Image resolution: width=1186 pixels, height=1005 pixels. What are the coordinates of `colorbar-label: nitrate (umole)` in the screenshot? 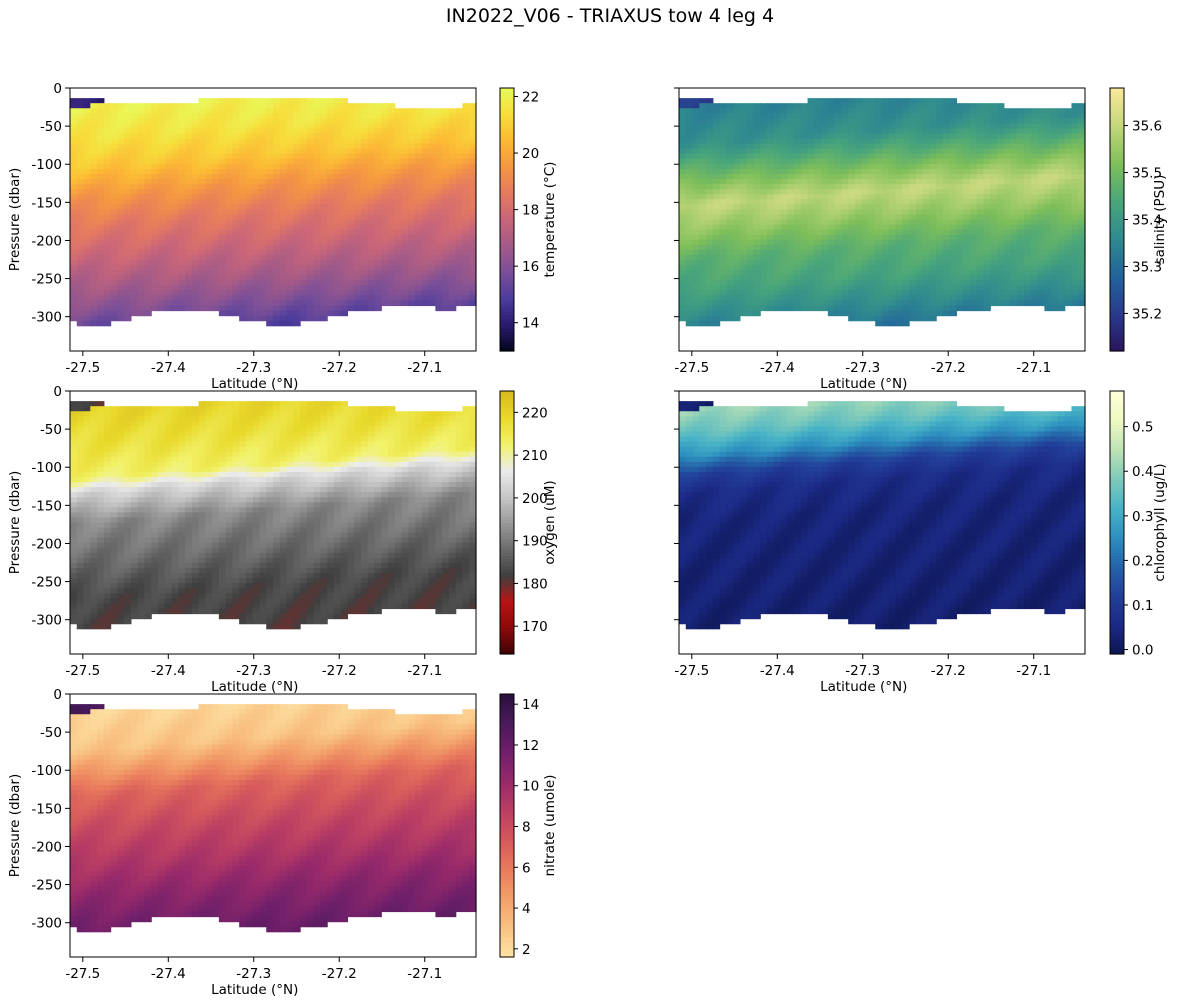 It's located at (550, 826).